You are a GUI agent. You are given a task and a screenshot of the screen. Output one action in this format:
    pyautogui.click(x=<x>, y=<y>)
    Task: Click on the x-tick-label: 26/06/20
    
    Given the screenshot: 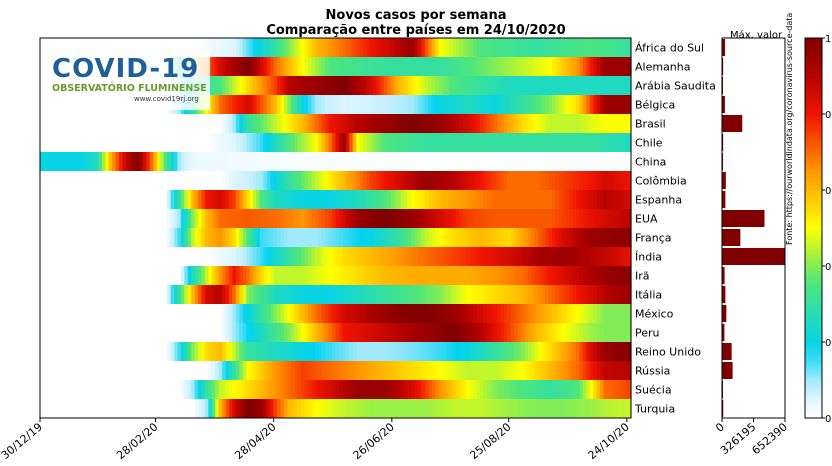 What is the action you would take?
    pyautogui.click(x=374, y=441)
    